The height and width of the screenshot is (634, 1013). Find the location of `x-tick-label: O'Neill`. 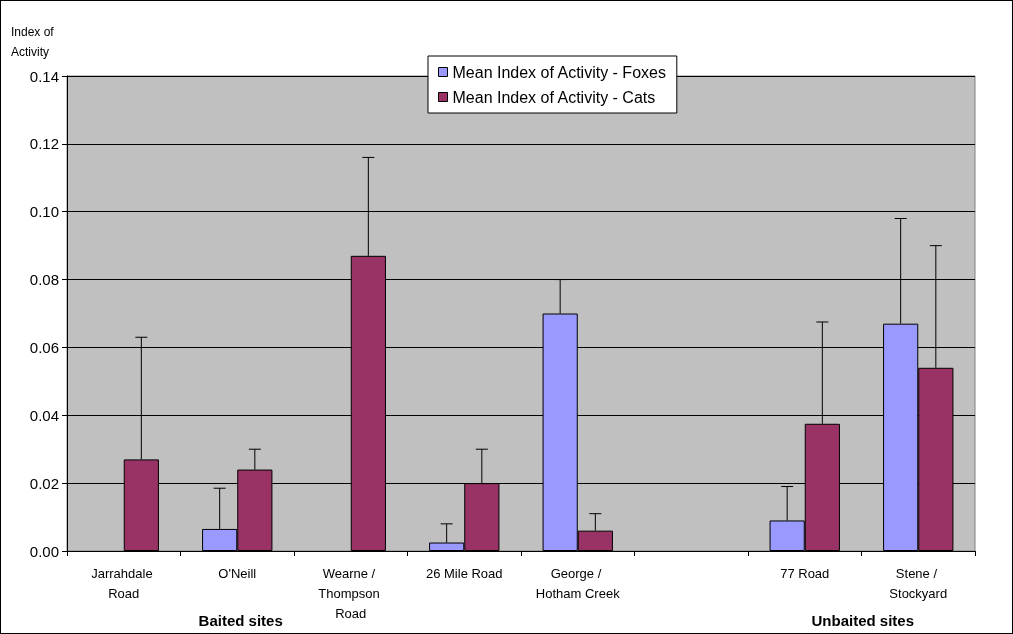

x-tick-label: O'Neill is located at coordinates (237, 573).